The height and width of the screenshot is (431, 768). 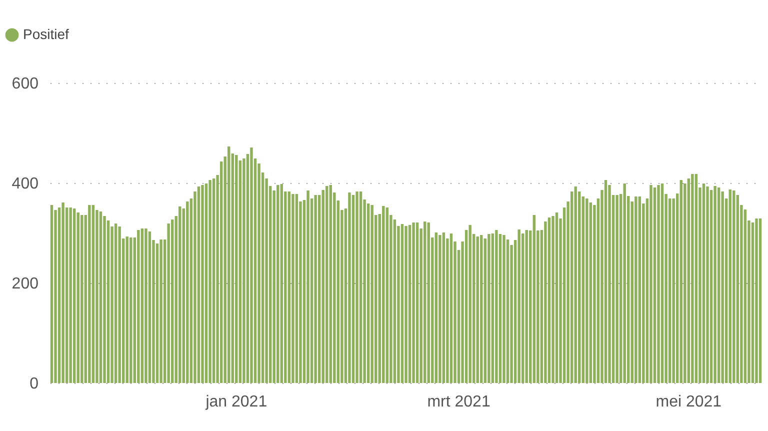 What do you see at coordinates (236, 402) in the screenshot?
I see `x-tick-label: jan 2021` at bounding box center [236, 402].